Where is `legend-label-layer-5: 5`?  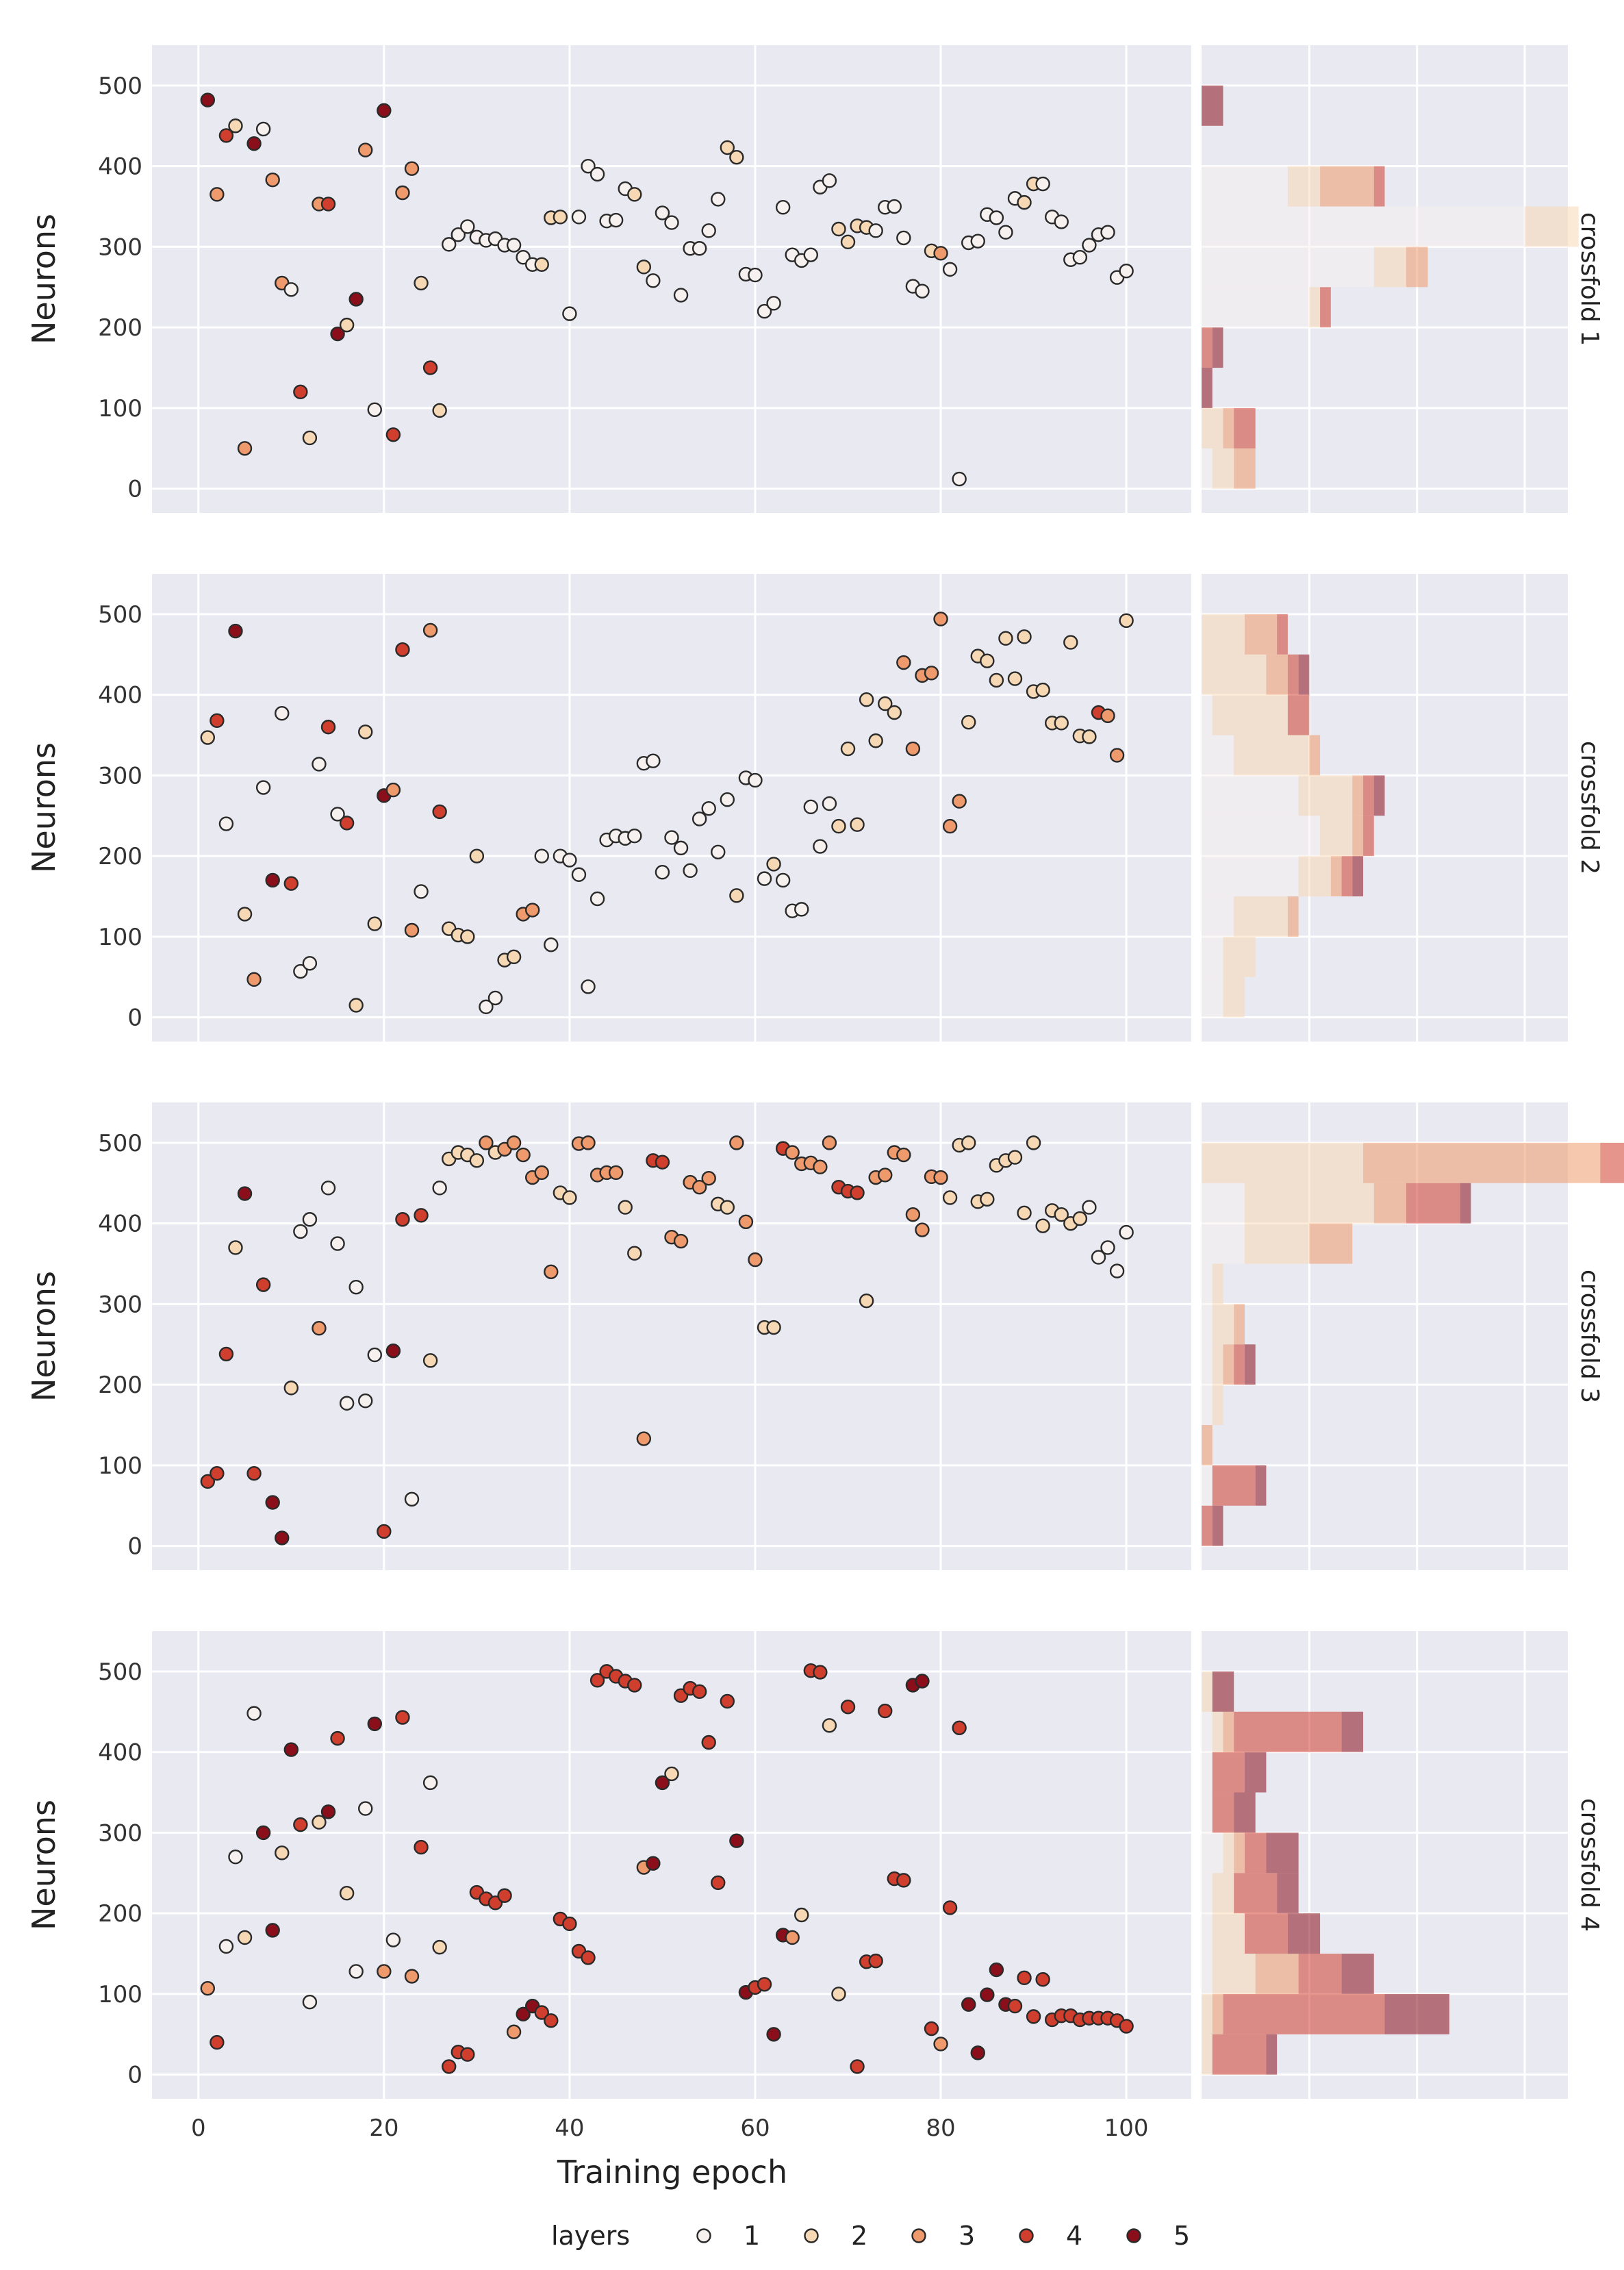 legend-label-layer-5: 5 is located at coordinates (1181, 2236).